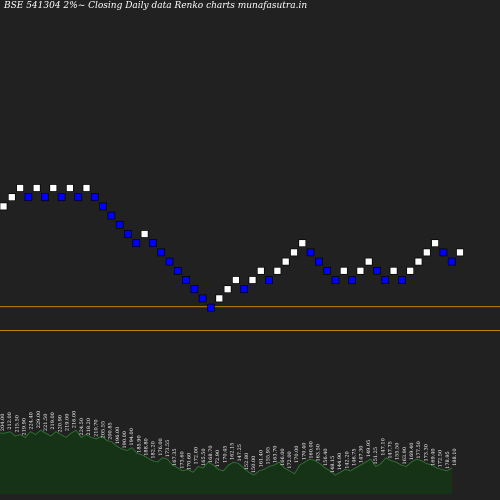 This screenshot has height=500, width=500. I want to click on tick-label: 147.10, so click(383, 447).